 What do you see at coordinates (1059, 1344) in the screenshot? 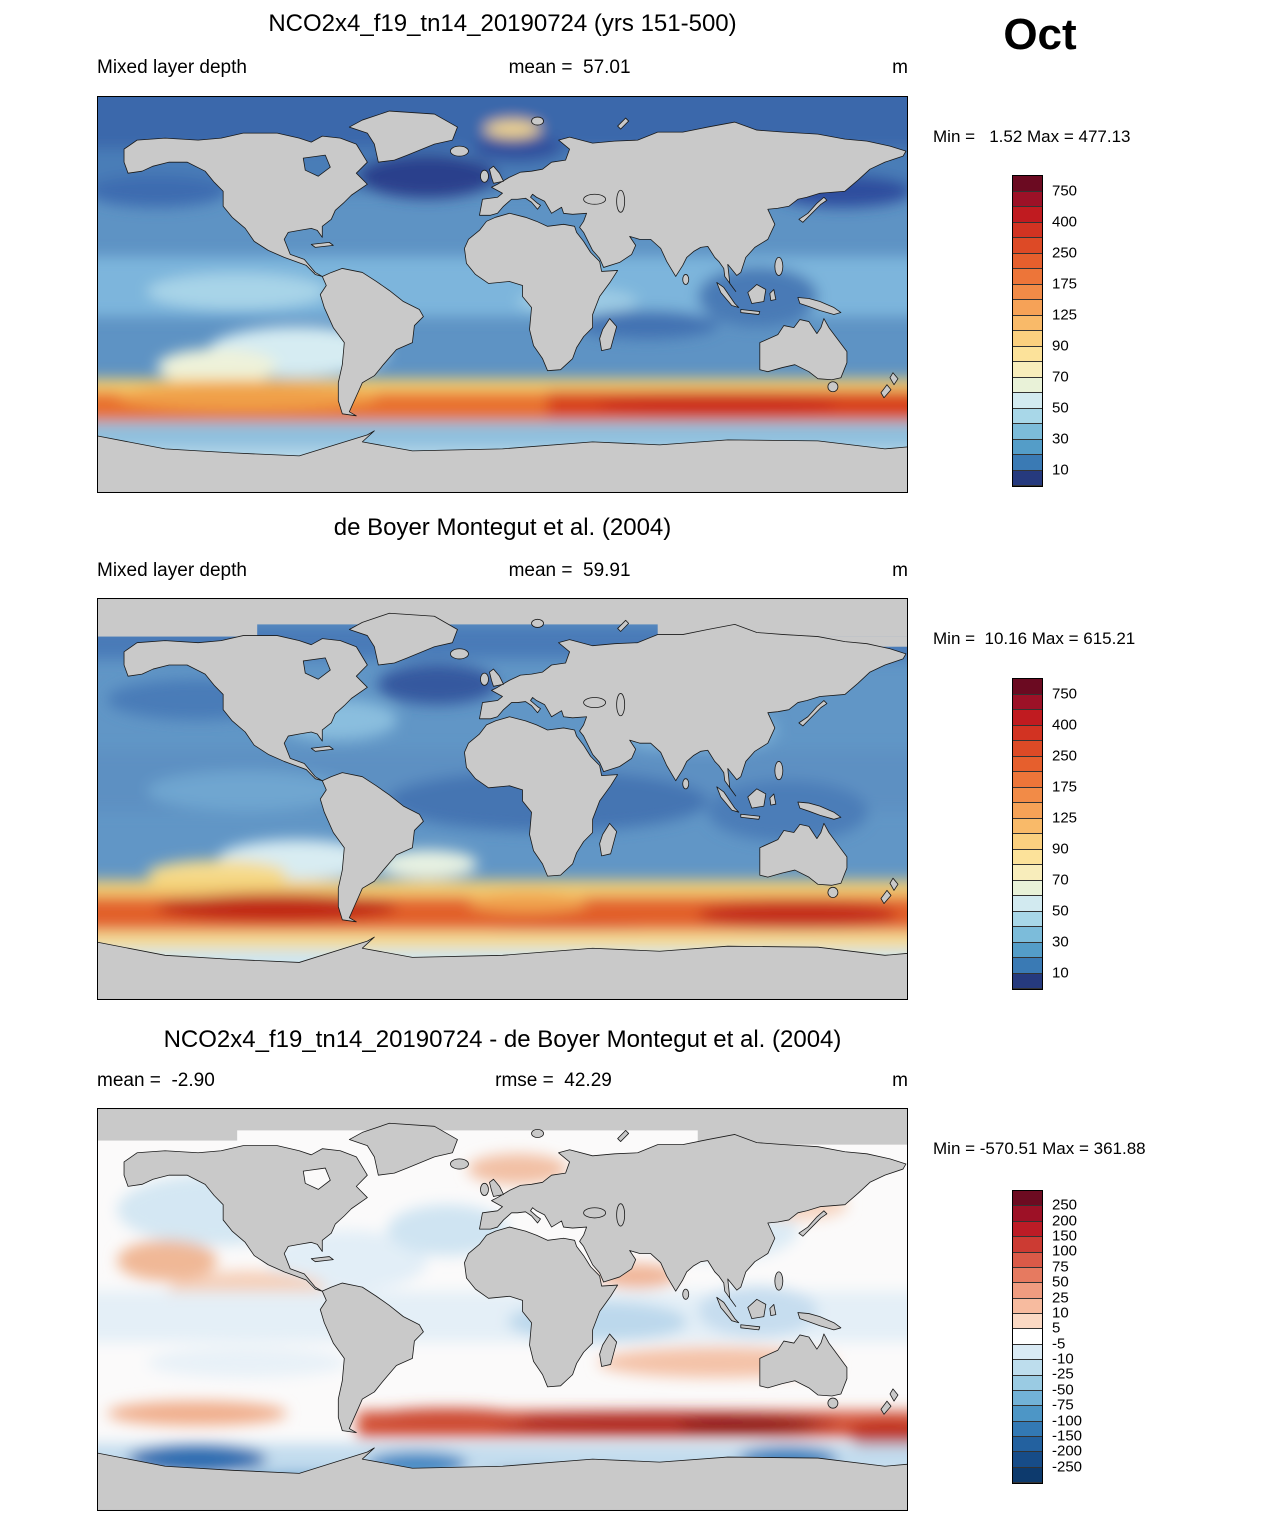
I see `colorbar-tick-label: -5` at bounding box center [1059, 1344].